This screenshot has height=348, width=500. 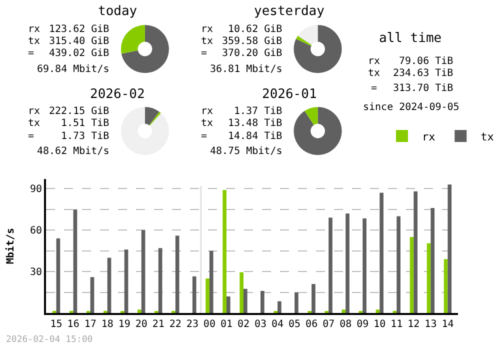 What do you see at coordinates (36, 190) in the screenshot?
I see `y-tick-label: 90` at bounding box center [36, 190].